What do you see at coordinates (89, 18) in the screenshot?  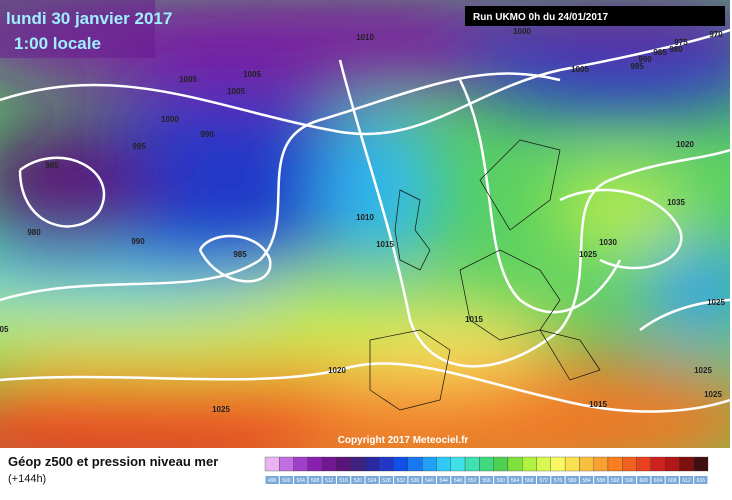 I see `date: lundi 30 janvier 2017` at bounding box center [89, 18].